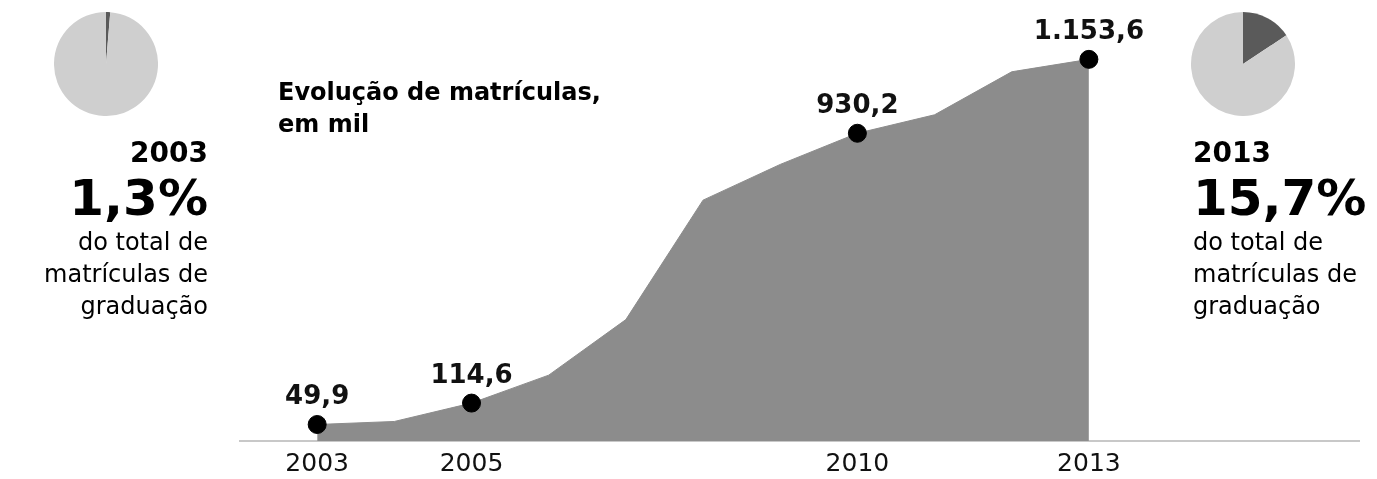 Image resolution: width=1377 pixels, height=479 pixels. Describe the element at coordinates (857, 462) in the screenshot. I see `x-tick-label: 2010` at that location.